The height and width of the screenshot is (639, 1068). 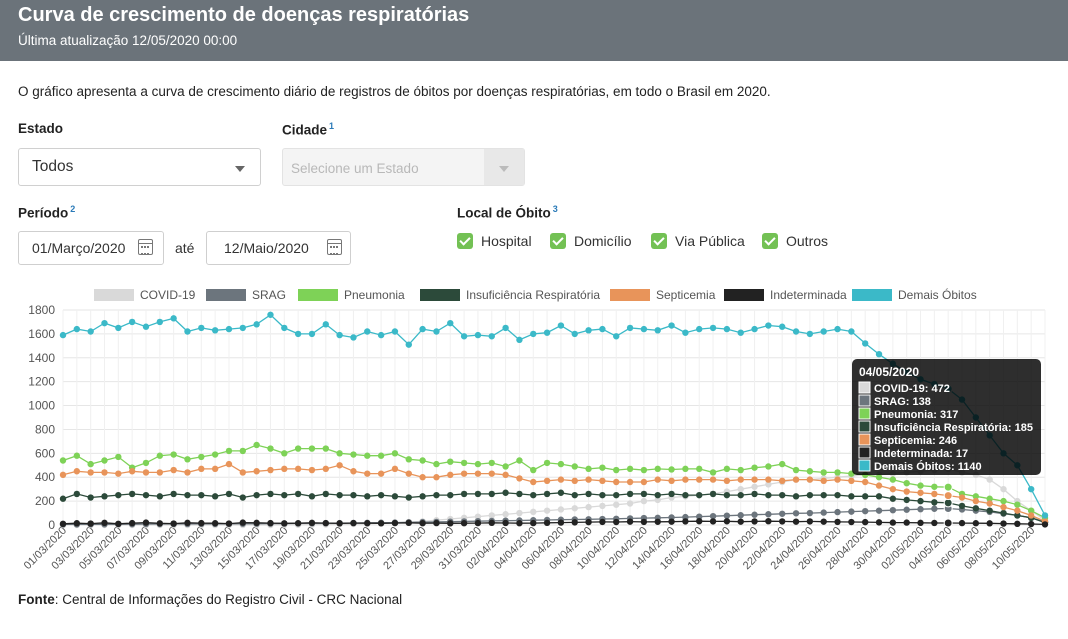 What do you see at coordinates (45, 453) in the screenshot?
I see `y-tick-label: 600` at bounding box center [45, 453].